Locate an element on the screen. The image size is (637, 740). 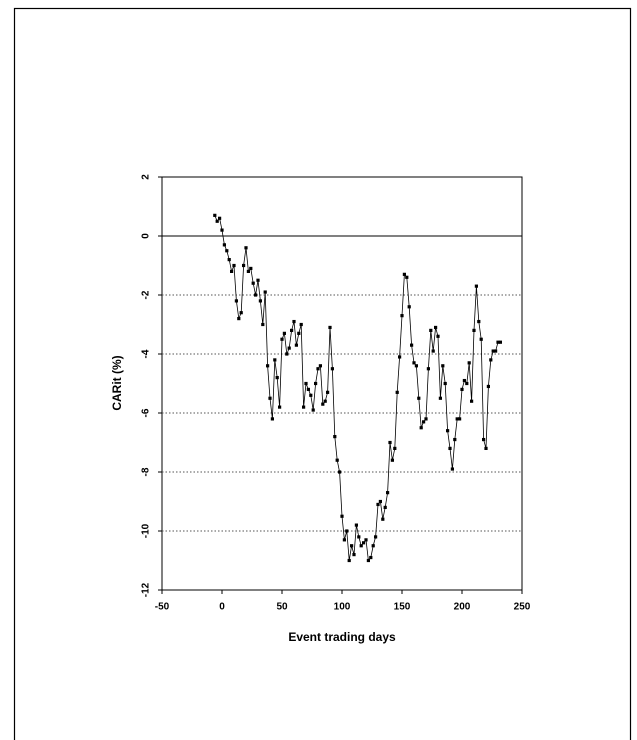
y-tick-label: -10 is located at coordinates (146, 530).